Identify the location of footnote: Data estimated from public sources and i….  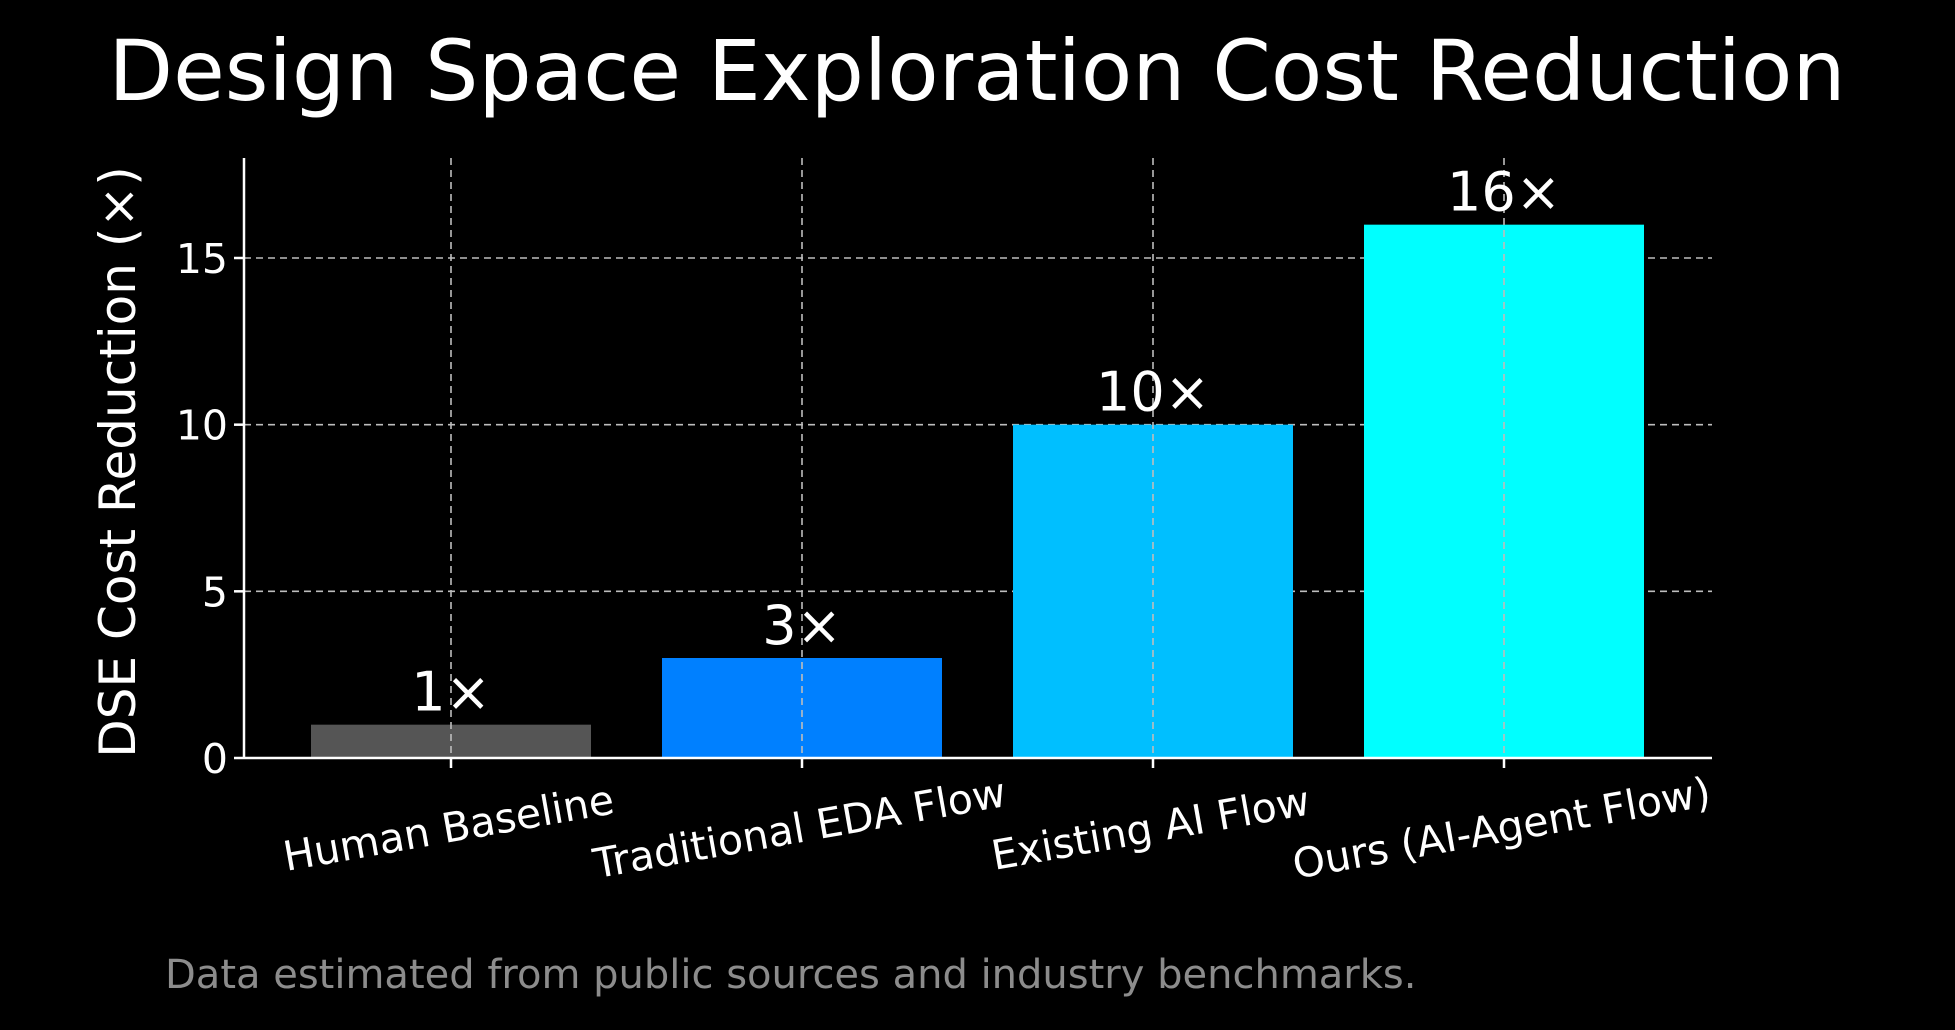
(790, 975).